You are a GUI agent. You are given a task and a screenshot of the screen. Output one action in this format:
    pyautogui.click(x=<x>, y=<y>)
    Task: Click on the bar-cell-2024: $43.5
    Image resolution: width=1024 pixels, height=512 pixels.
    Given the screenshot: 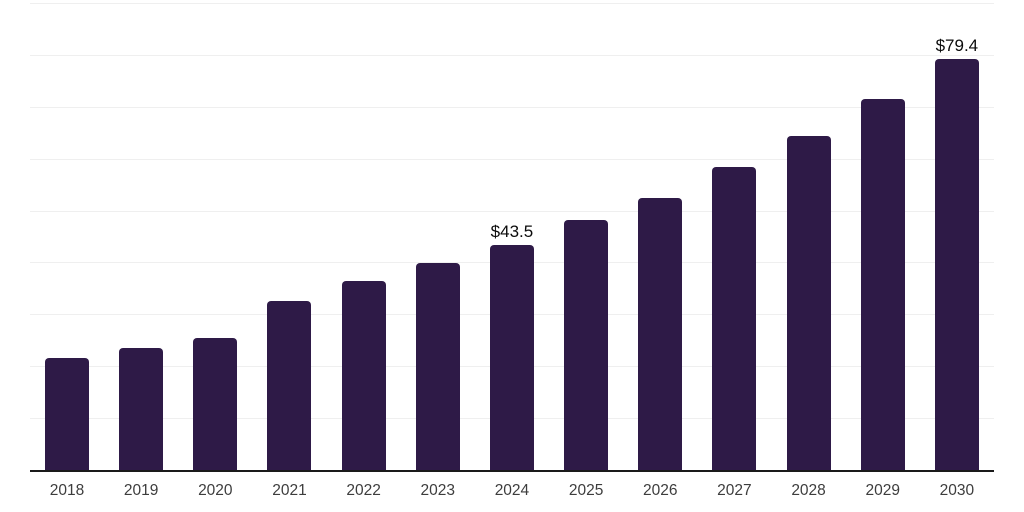 What is the action you would take?
    pyautogui.click(x=511, y=237)
    